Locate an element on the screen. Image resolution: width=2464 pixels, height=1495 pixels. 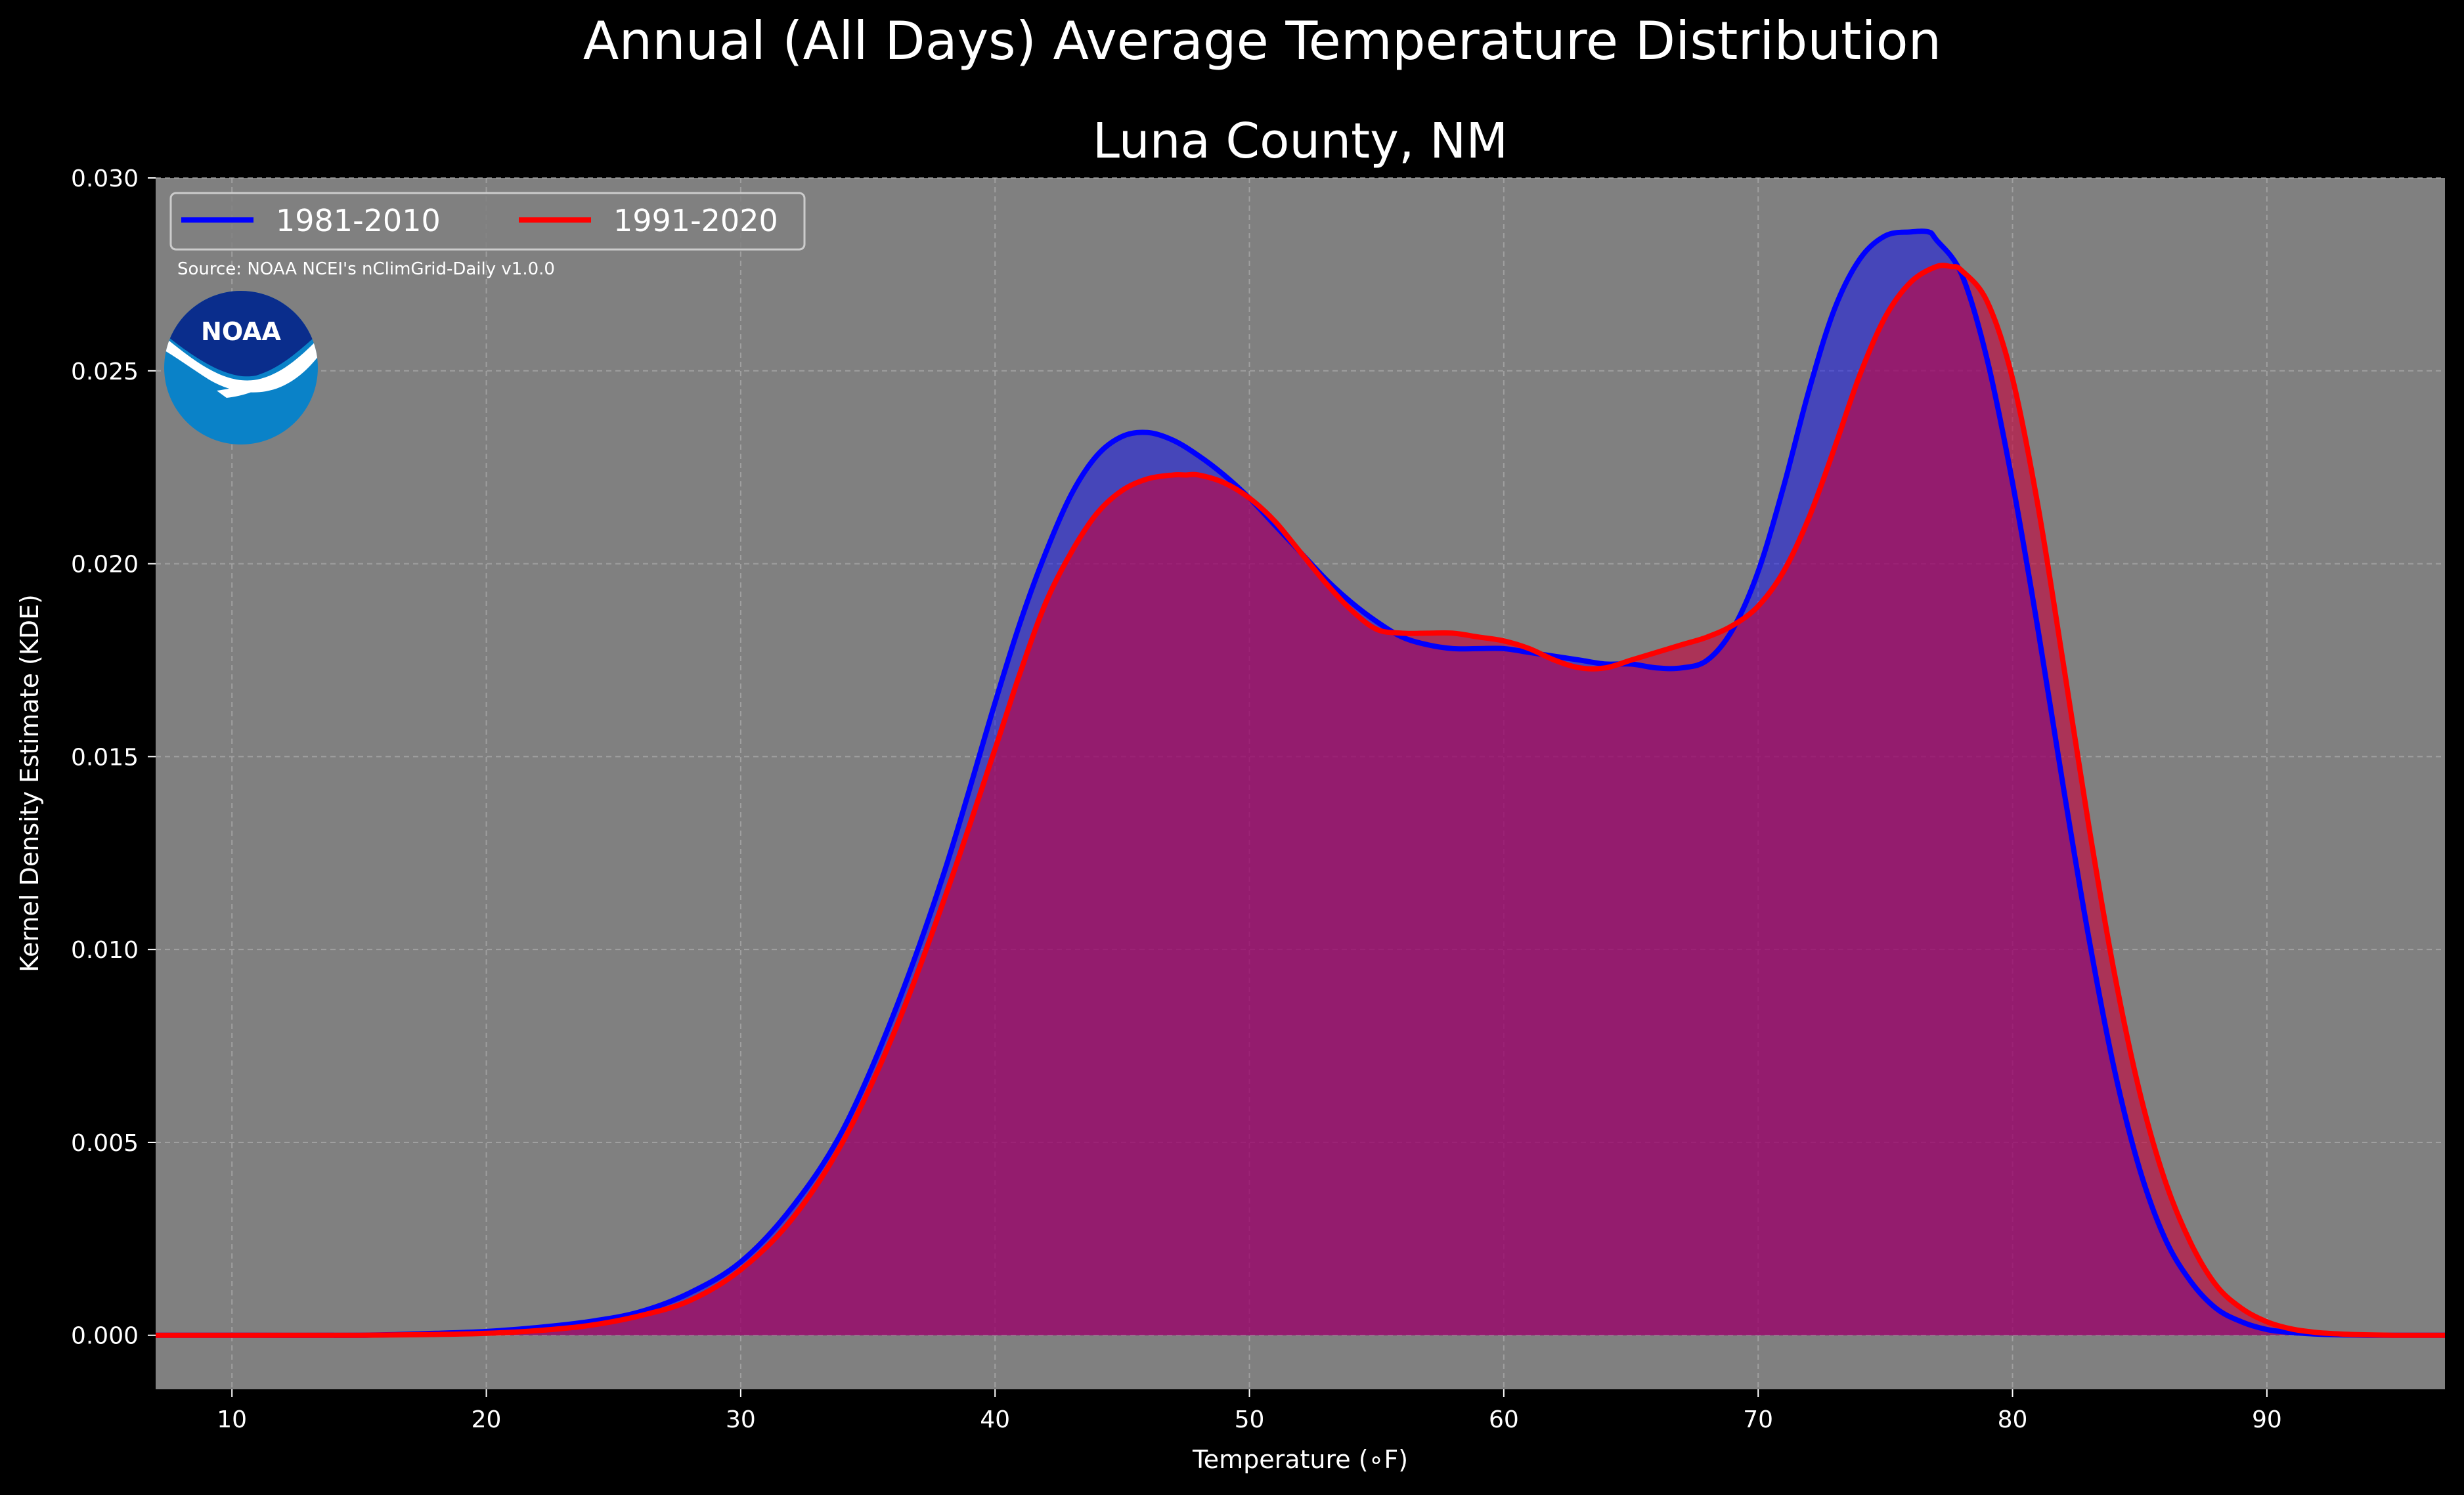
y-tick-label: 0.010 is located at coordinates (105, 950).